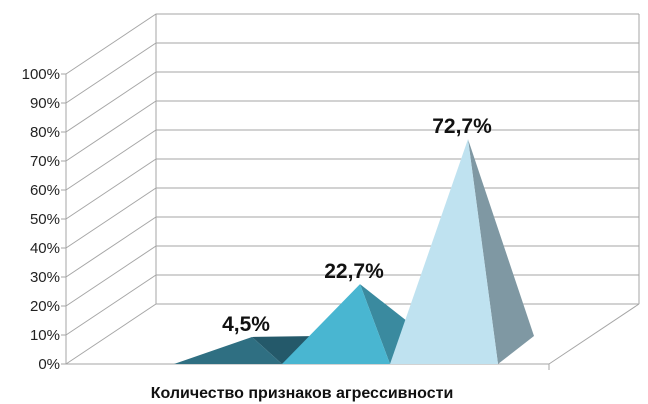  I want to click on y-tick-label: 60%, so click(45, 190).